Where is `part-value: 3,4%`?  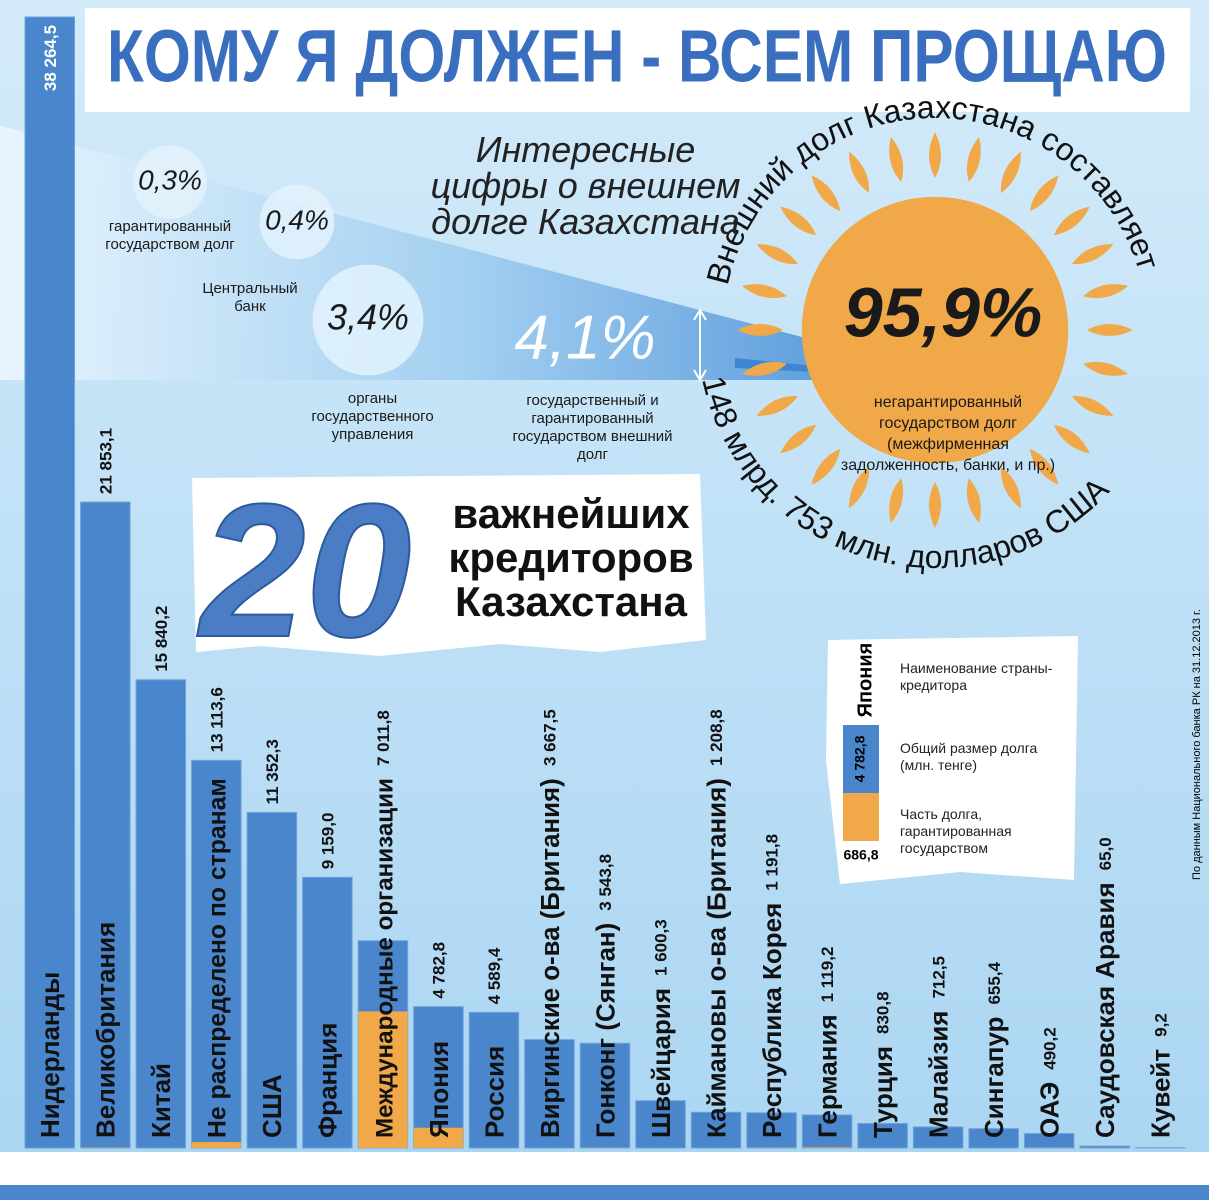
part-value: 3,4% is located at coordinates (368, 317).